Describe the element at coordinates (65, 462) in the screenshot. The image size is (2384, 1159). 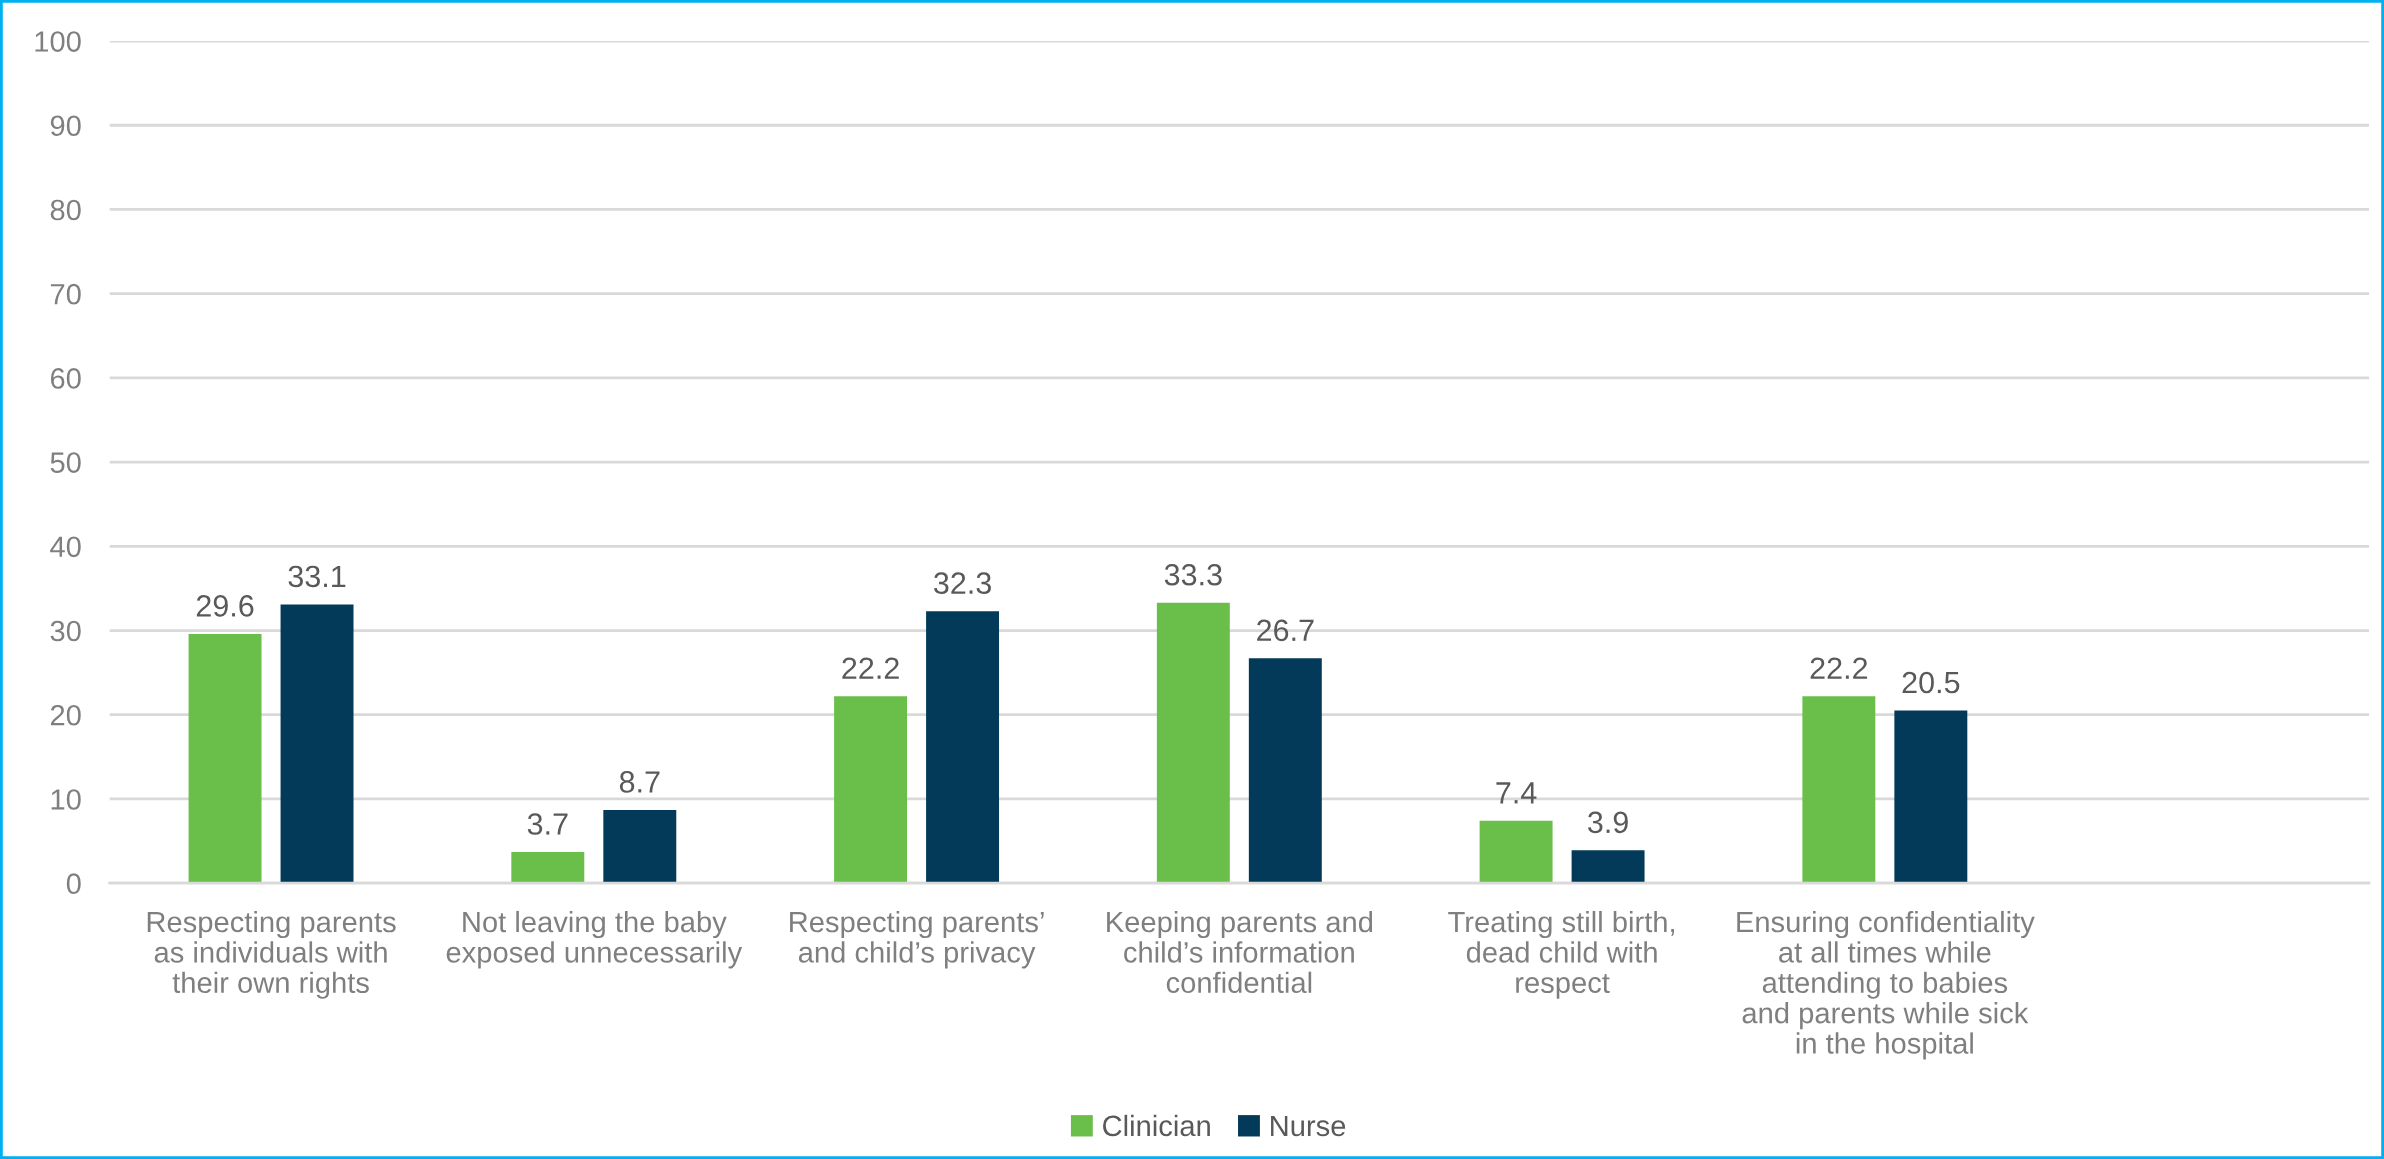
I see `y-tick-label: 50` at that location.